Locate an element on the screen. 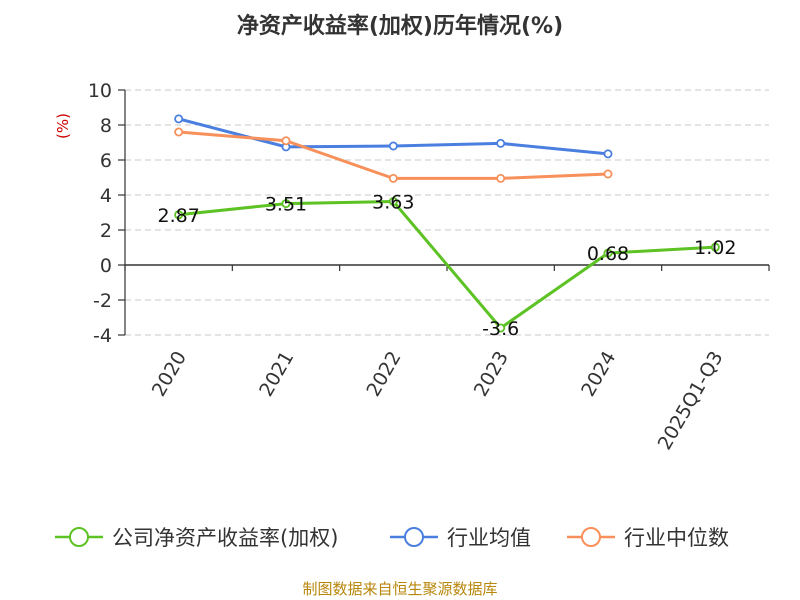 The height and width of the screenshot is (600, 800). legend-label: 公司净资产收益率(加权) is located at coordinates (225, 538).